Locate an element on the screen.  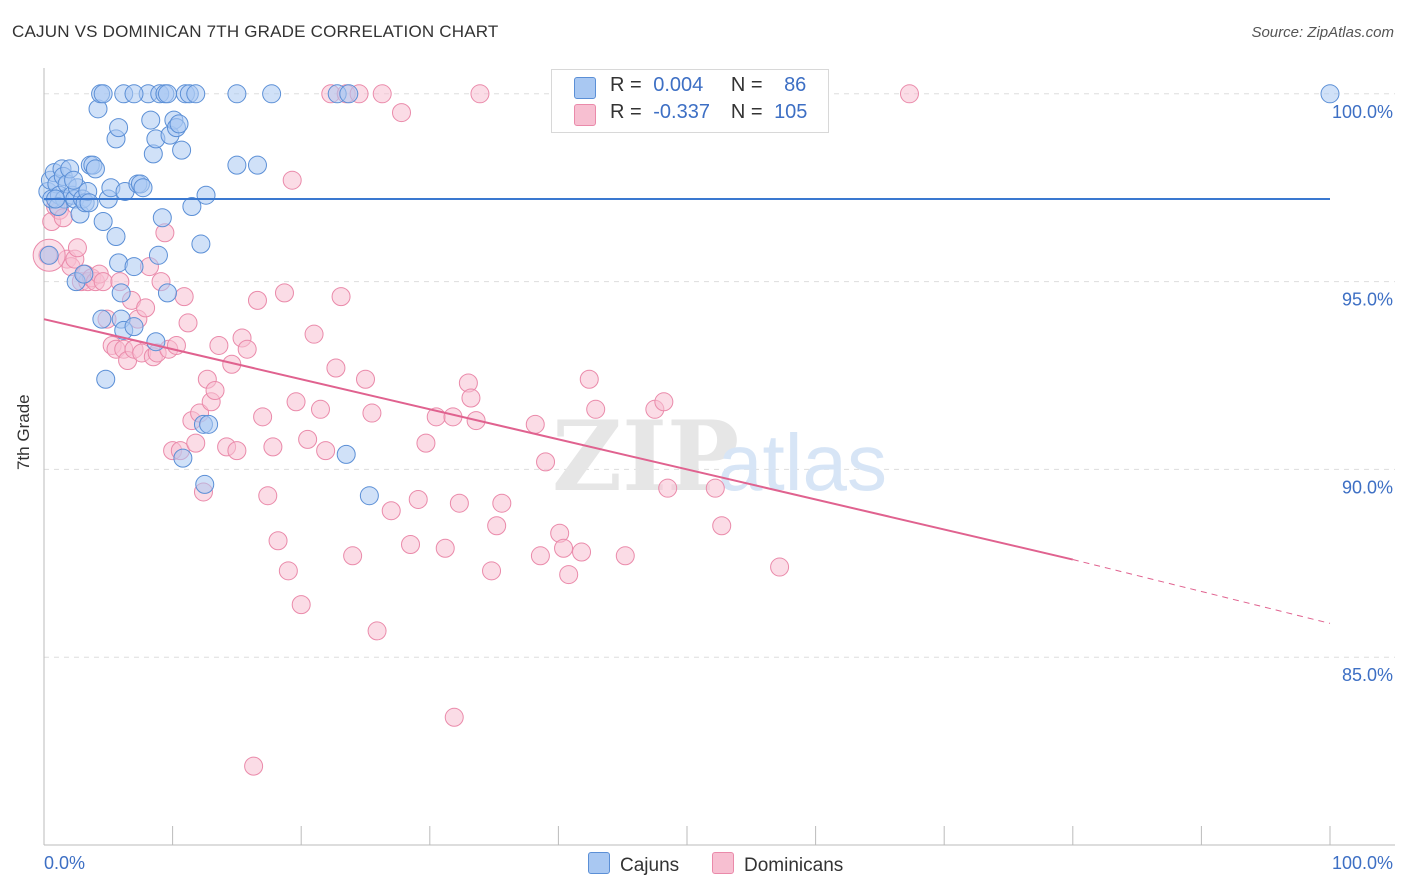
y-tick-label: 85.0% is located at coordinates (1367, 675).